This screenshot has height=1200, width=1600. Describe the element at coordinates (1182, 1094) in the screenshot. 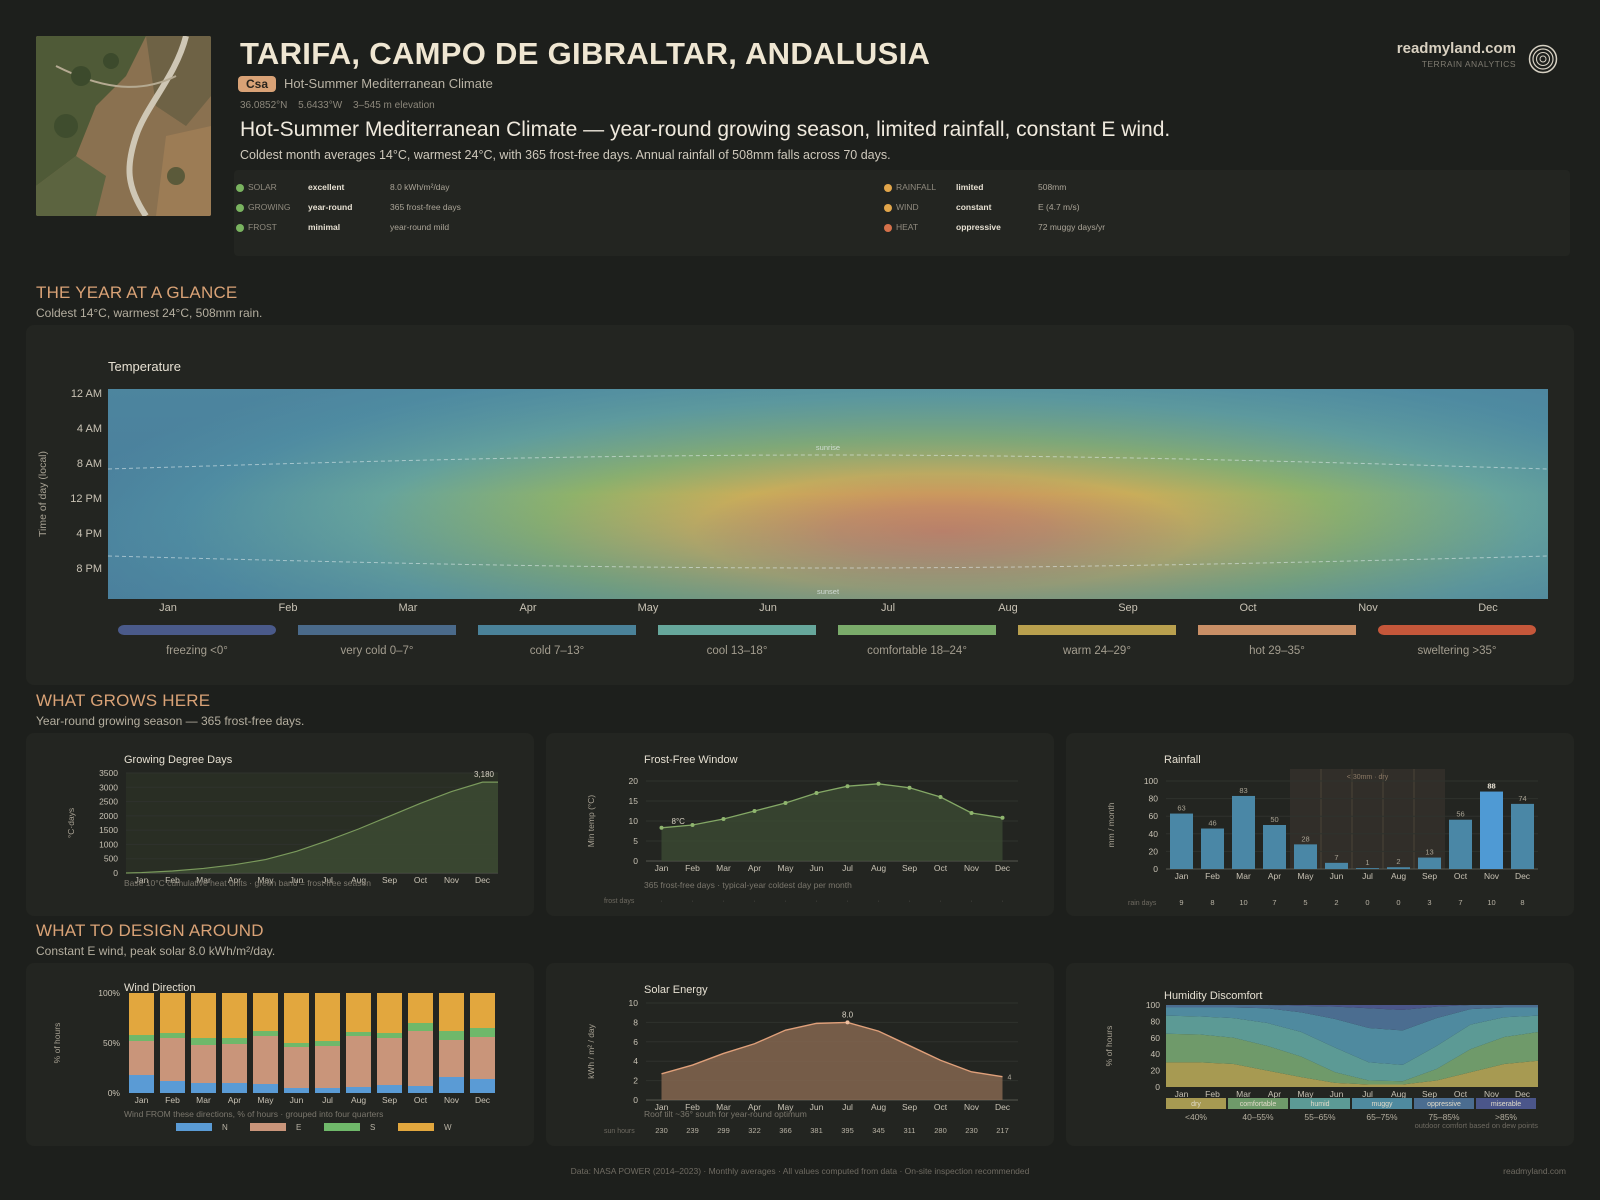

I see `x-tick-label: Jan` at that location.